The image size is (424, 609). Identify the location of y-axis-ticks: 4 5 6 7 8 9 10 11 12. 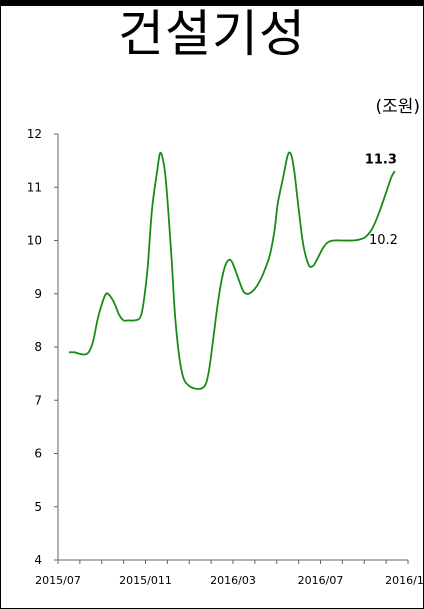
(42, 347).